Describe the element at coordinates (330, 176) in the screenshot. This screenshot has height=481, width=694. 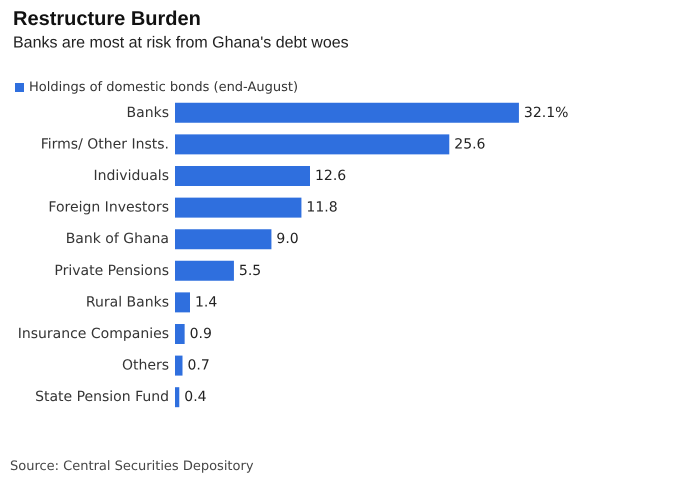
I see `data-label: 12.6` at that location.